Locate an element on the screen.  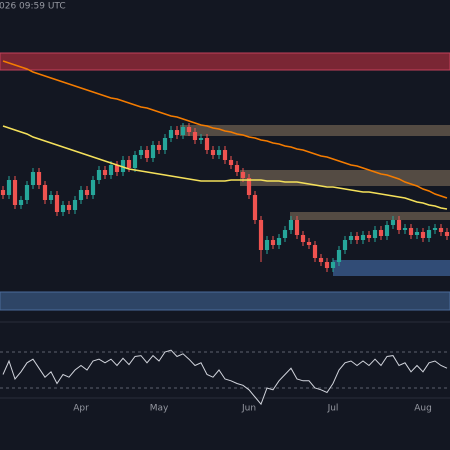
x-tick-label: Aug is located at coordinates (423, 409).